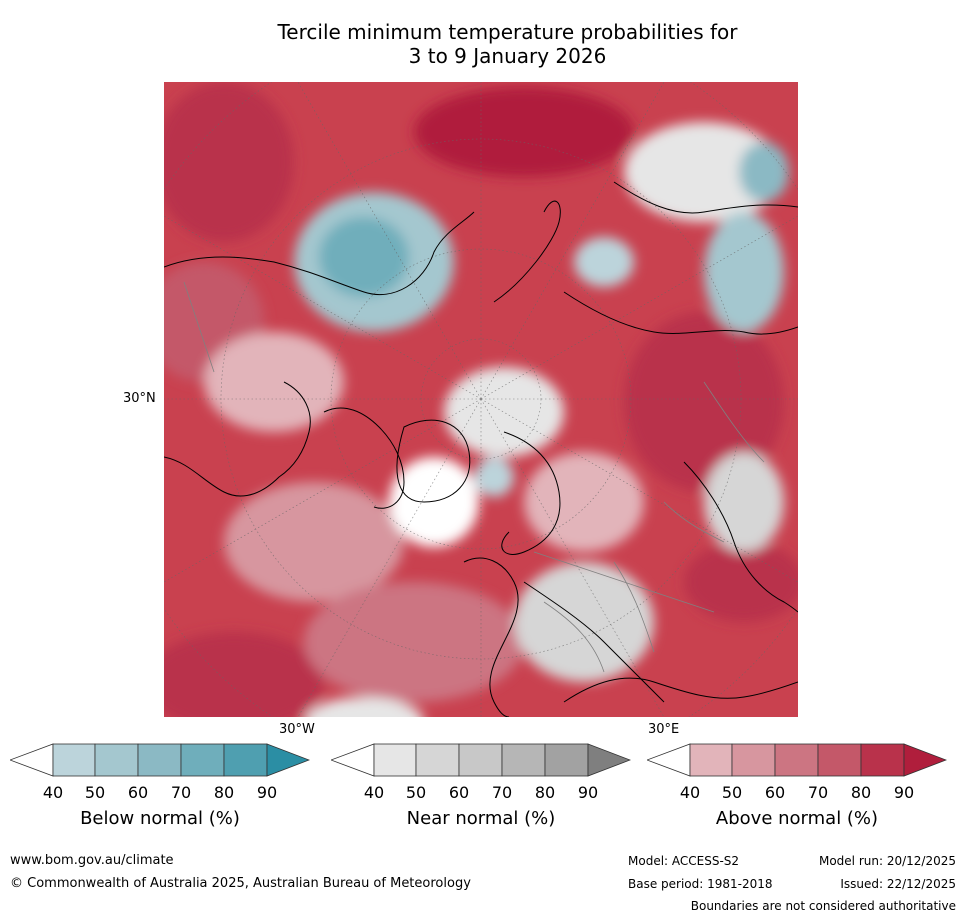 Image resolution: width=965 pixels, height=919 pixels. What do you see at coordinates (160, 818) in the screenshot?
I see `colorbar-below-label: Below normal (%)` at bounding box center [160, 818].